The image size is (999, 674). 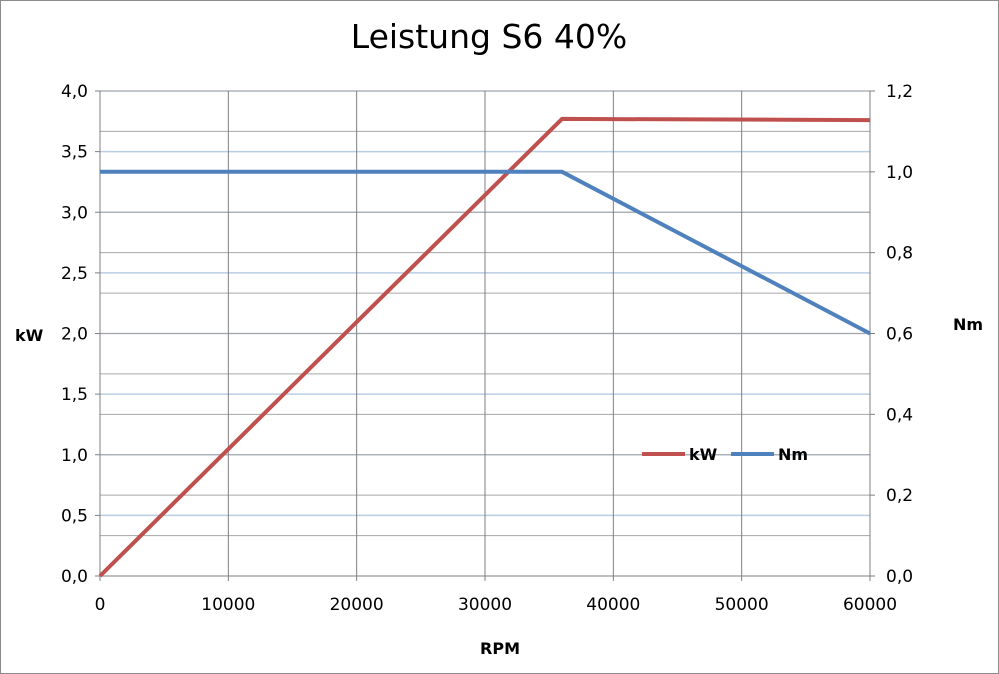 I want to click on x-tick-label: 20000, so click(x=357, y=605).